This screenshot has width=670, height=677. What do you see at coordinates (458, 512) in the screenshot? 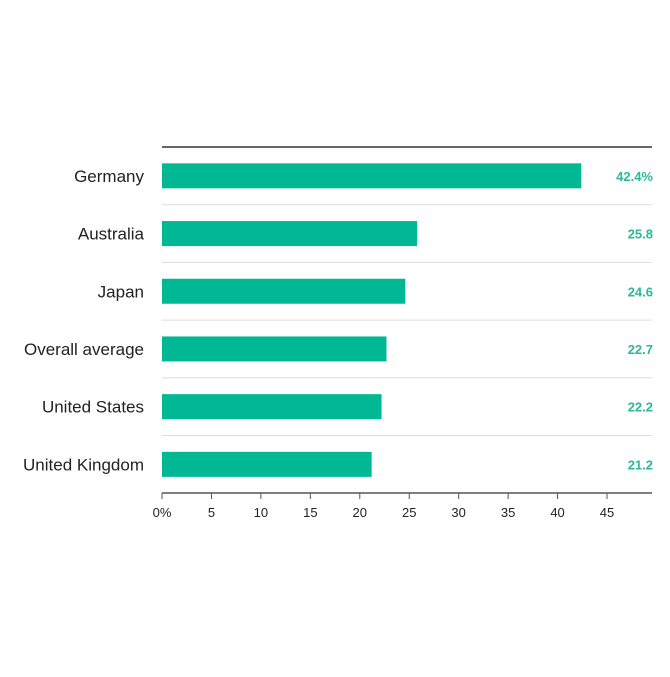
I see `x-tick-label: 30` at bounding box center [458, 512].